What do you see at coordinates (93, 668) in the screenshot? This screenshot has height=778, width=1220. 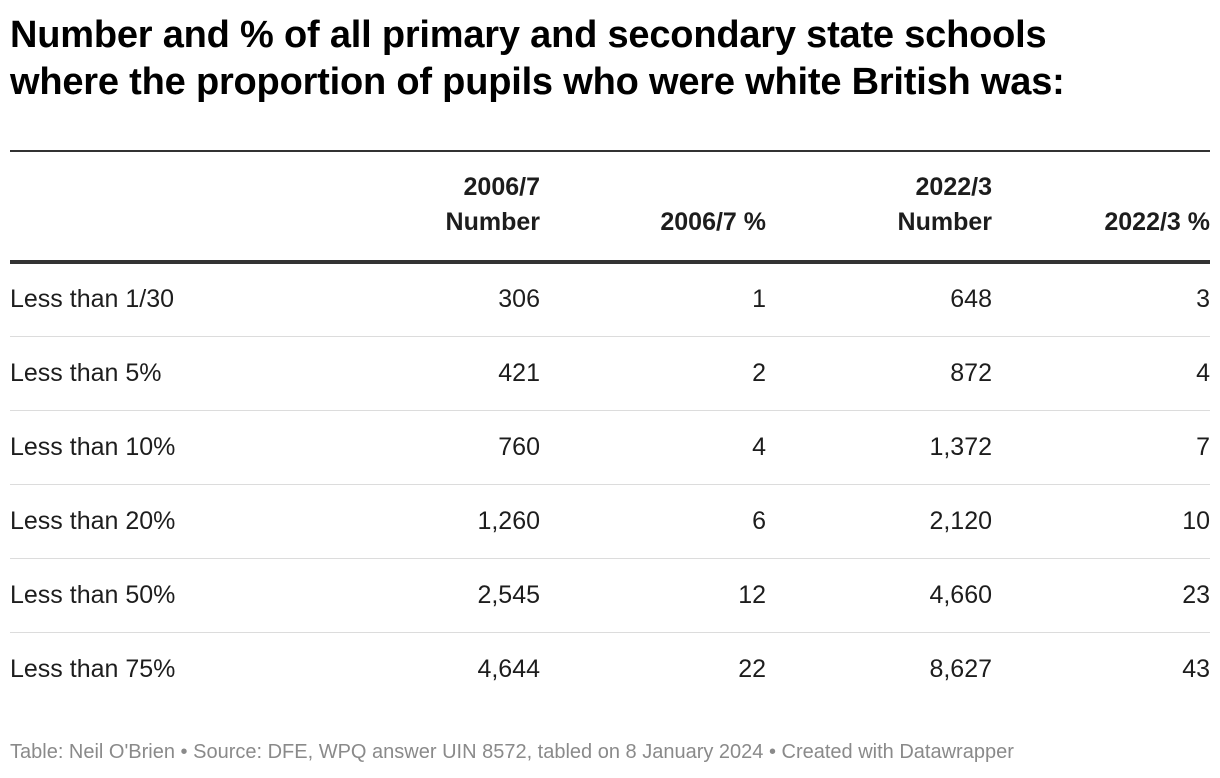 I see `row-label-cell: Less than 75%` at bounding box center [93, 668].